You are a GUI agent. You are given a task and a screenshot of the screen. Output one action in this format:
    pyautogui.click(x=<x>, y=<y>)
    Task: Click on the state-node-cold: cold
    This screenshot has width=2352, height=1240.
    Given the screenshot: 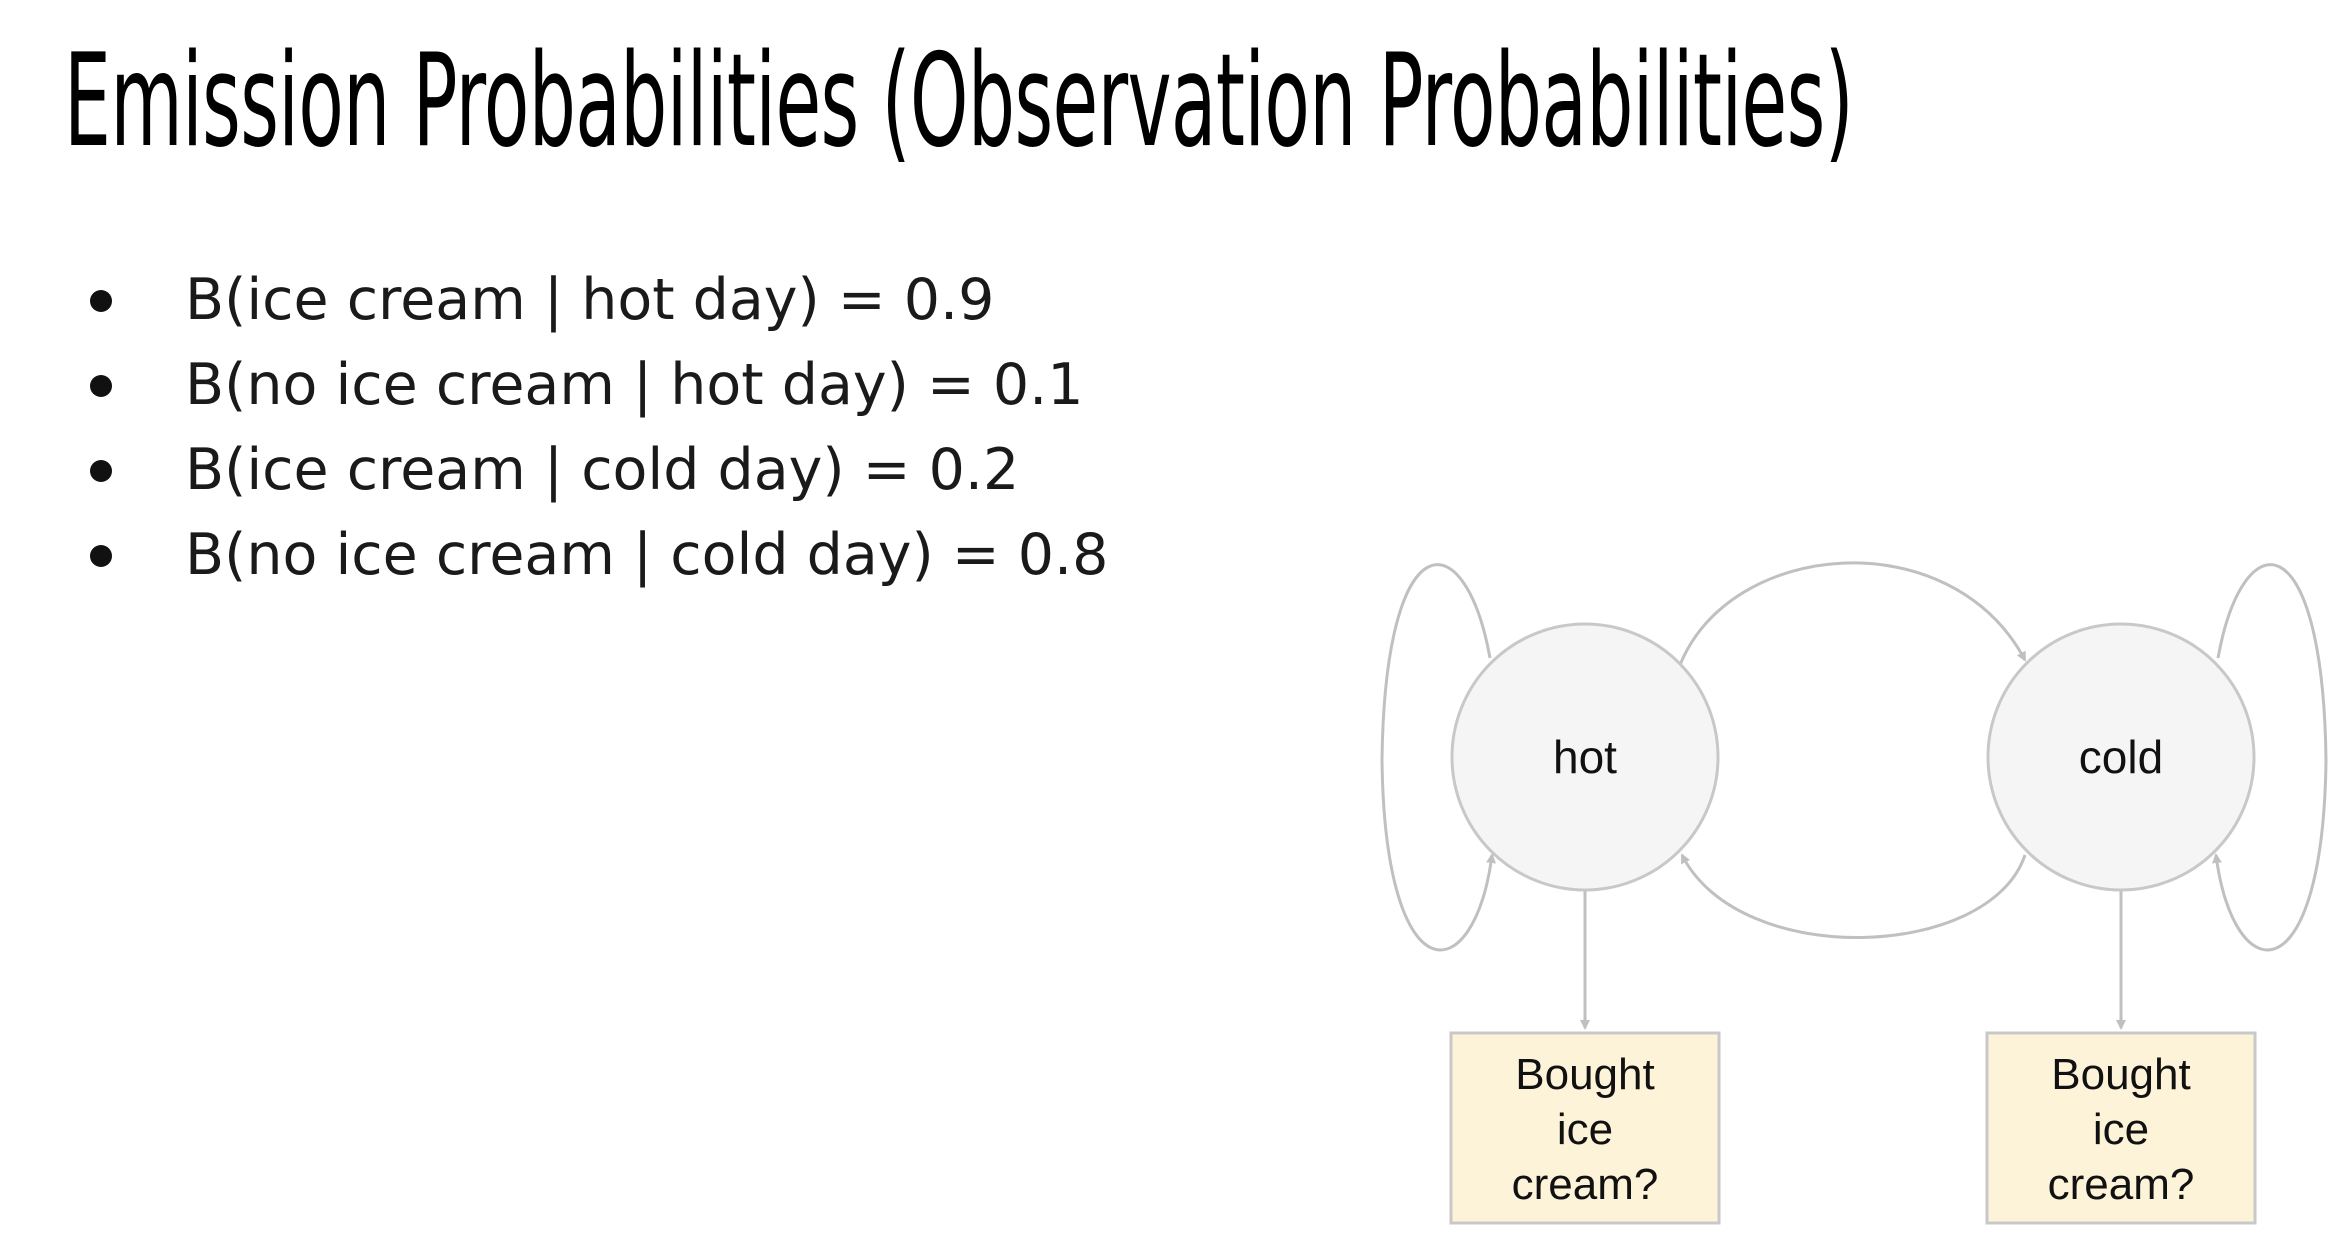 What is the action you would take?
    pyautogui.click(x=2121, y=757)
    